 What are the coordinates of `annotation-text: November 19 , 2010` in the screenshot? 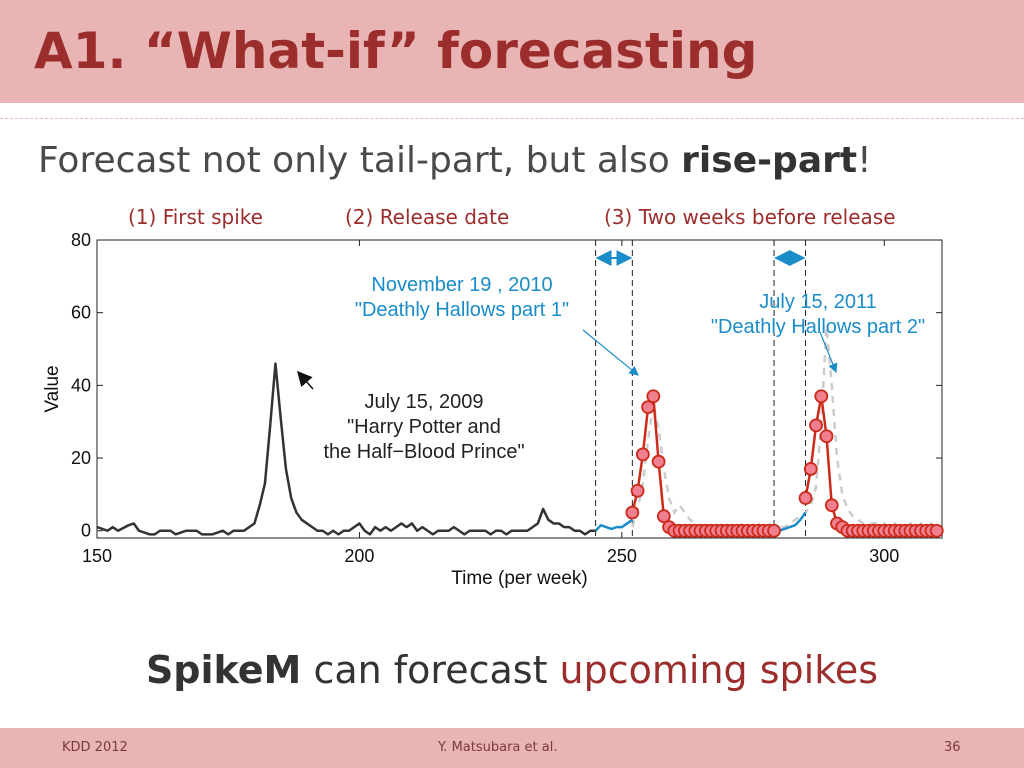 It's located at (461, 285).